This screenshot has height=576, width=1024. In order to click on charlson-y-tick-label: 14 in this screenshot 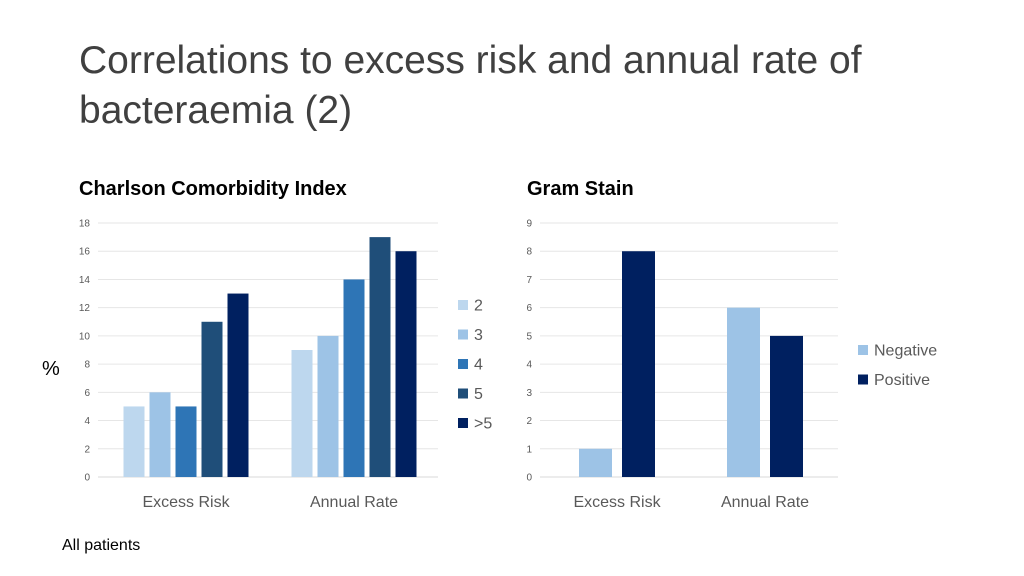, I will do `click(85, 280)`.